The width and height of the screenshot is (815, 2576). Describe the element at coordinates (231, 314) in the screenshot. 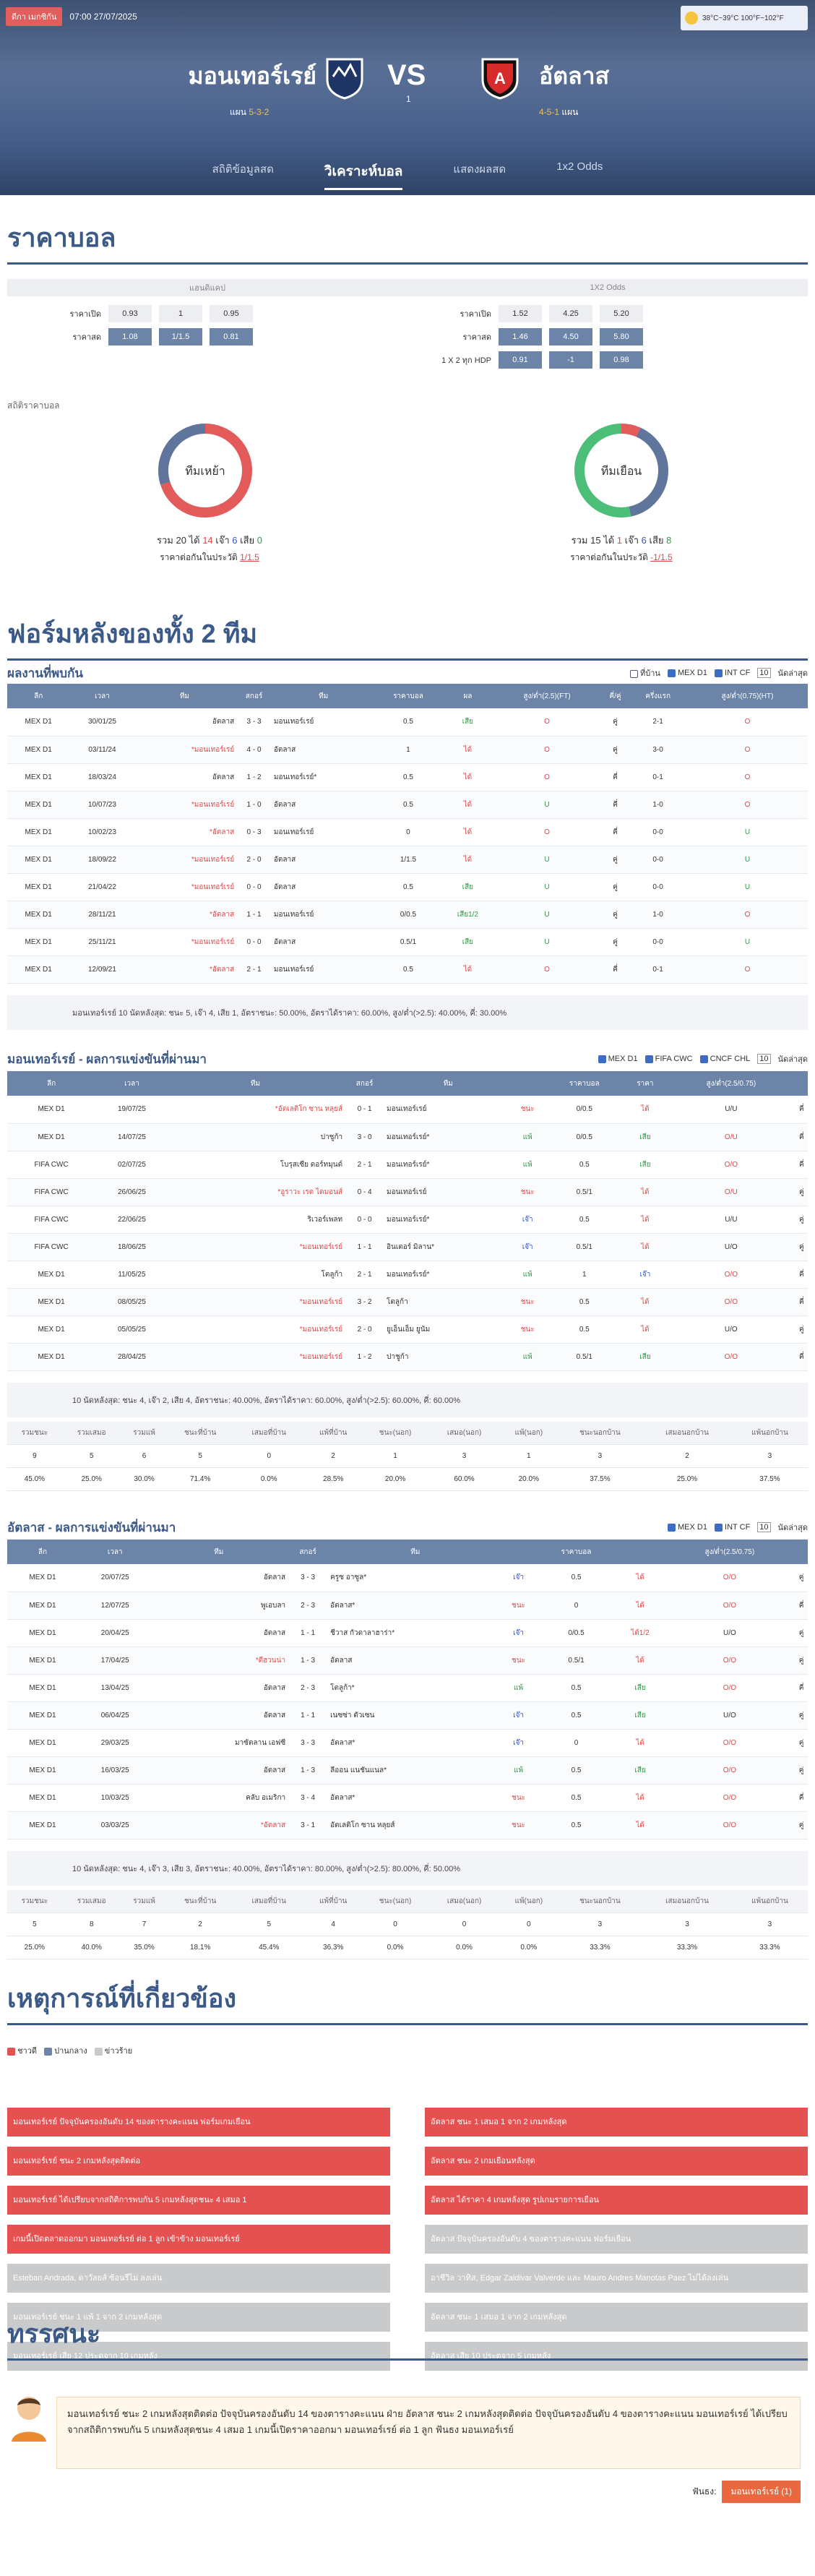

I see `odds-value: 0.95` at that location.